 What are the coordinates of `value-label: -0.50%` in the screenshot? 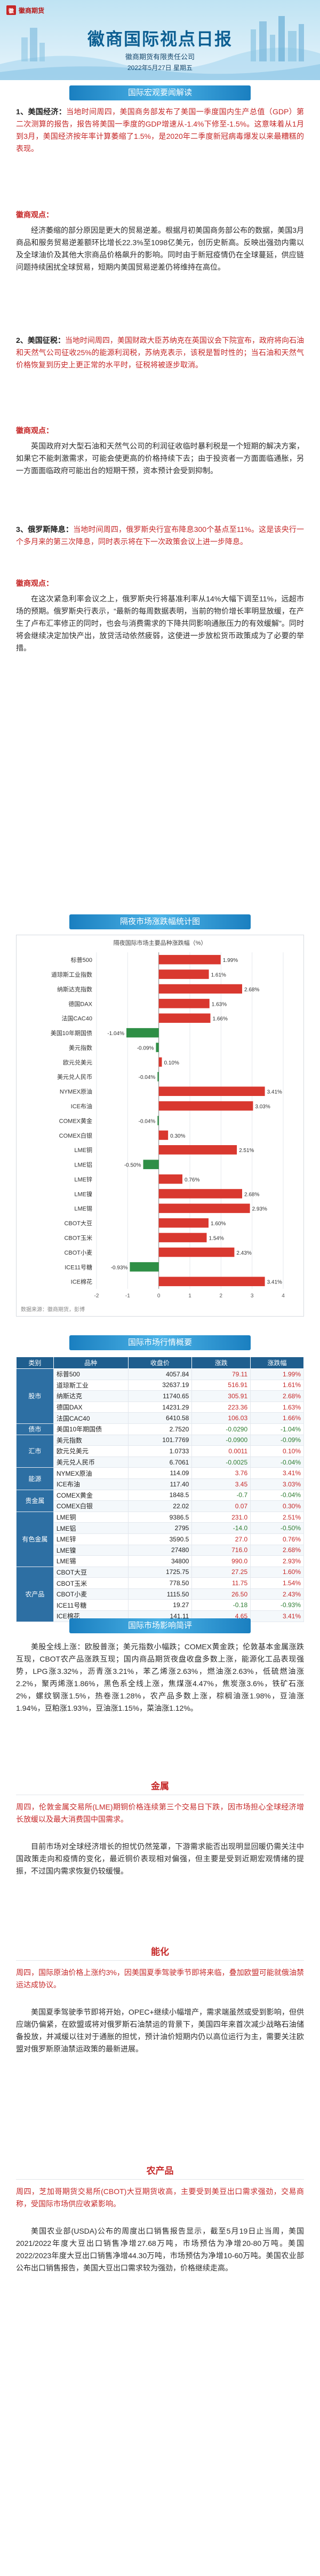 It's located at (132, 1166).